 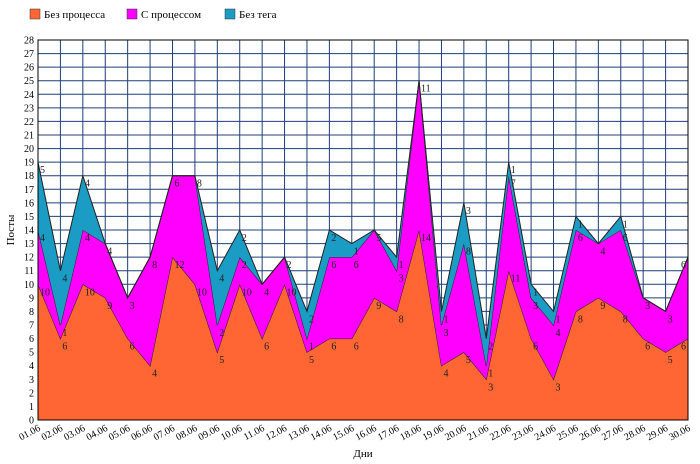 I want to click on legend-label: Без тега, so click(x=258, y=15).